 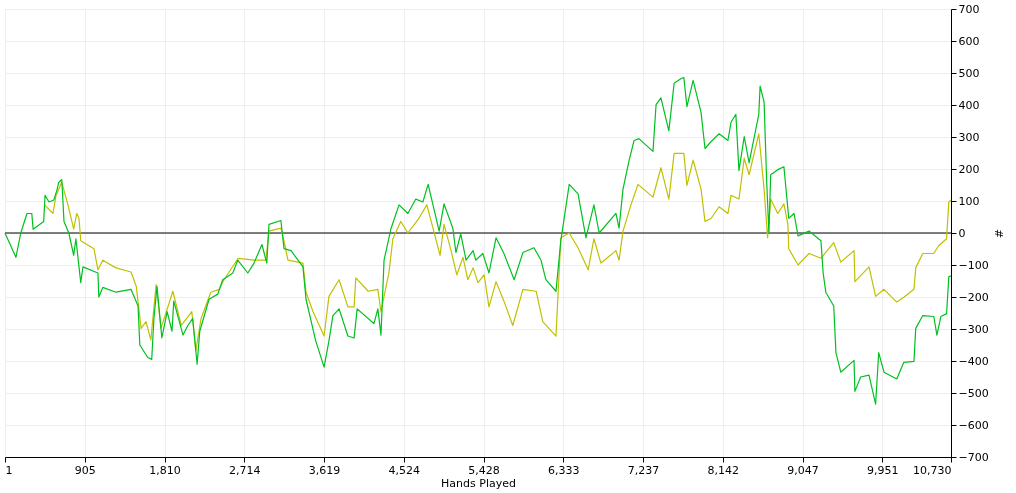 I want to click on y-tick-label: 300, so click(x=969, y=137).